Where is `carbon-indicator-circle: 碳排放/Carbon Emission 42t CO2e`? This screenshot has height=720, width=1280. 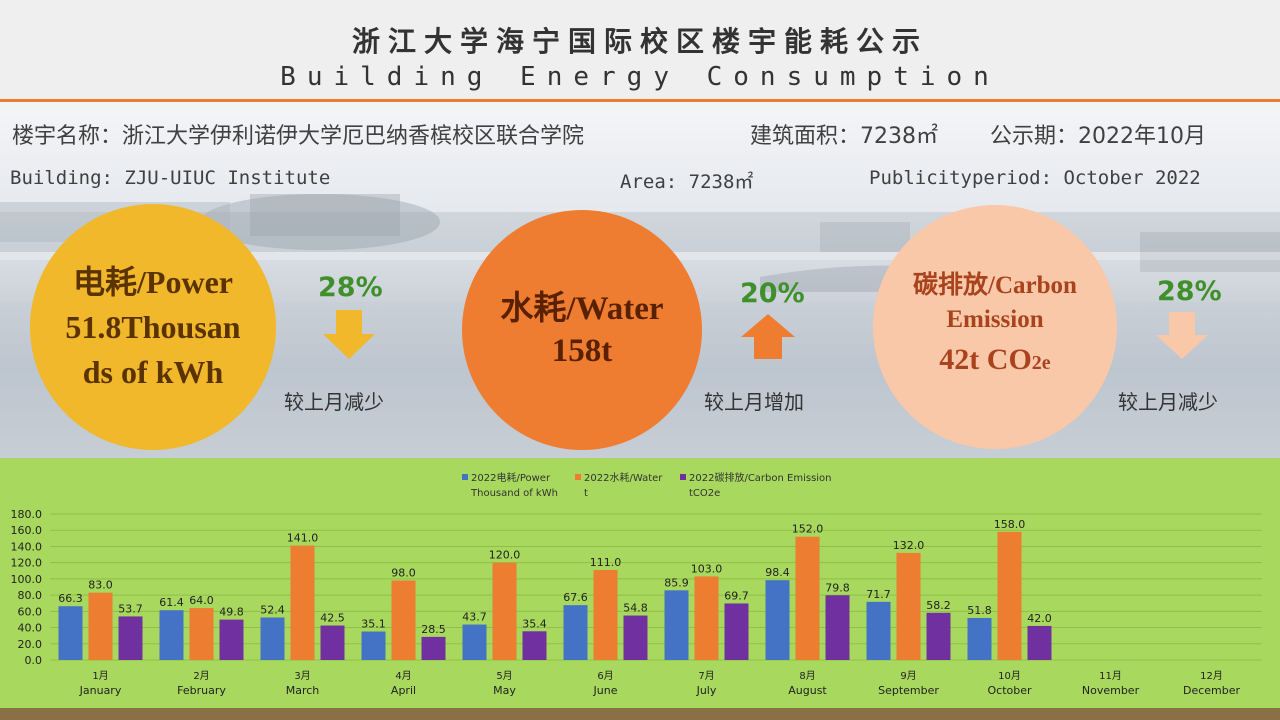
carbon-indicator-circle: 碳排放/Carbon Emission 42t CO2e is located at coordinates (995, 327).